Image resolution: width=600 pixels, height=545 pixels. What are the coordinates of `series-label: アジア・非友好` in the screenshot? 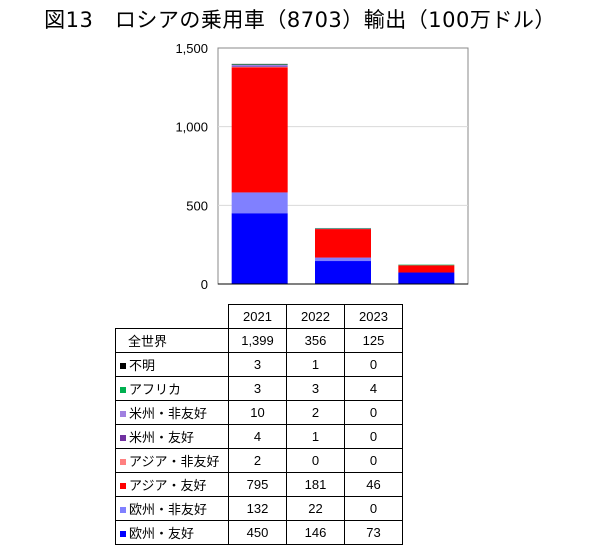 It's located at (172, 461).